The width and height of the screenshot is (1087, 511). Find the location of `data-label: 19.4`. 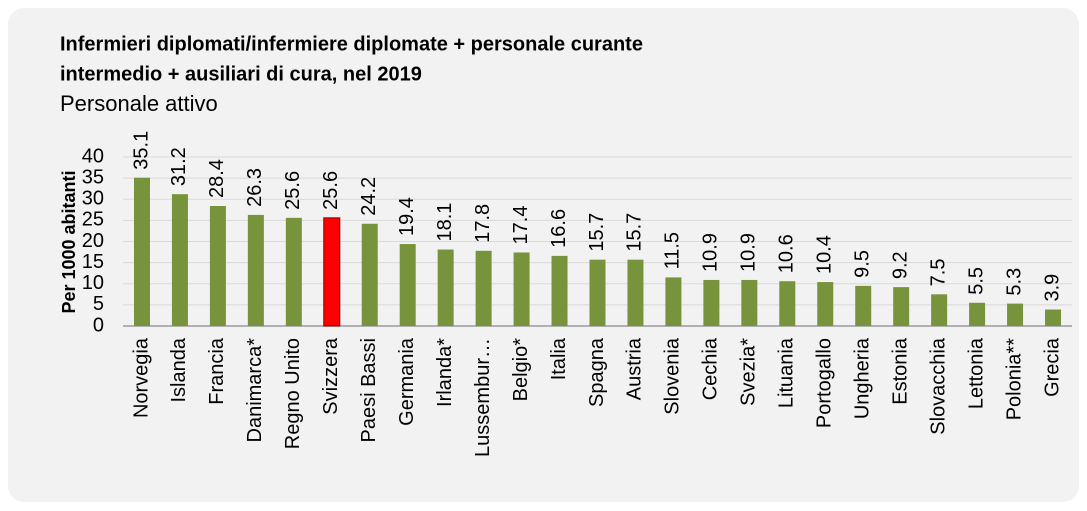

data-label: 19.4 is located at coordinates (407, 216).